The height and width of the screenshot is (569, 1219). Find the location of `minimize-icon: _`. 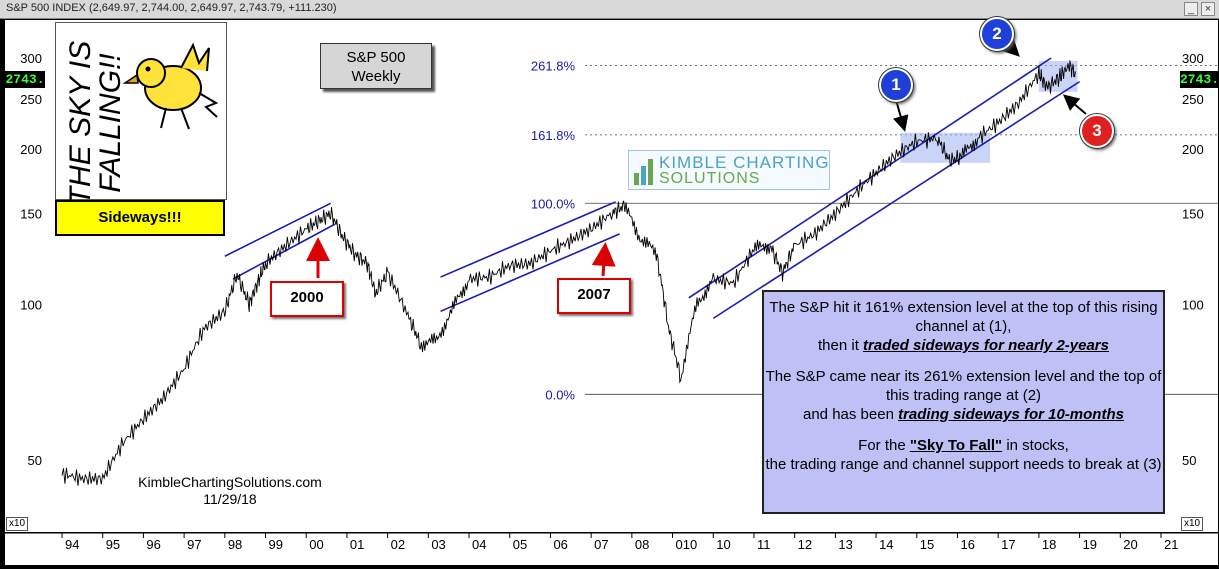

minimize-icon: _ is located at coordinates (1191, 9).